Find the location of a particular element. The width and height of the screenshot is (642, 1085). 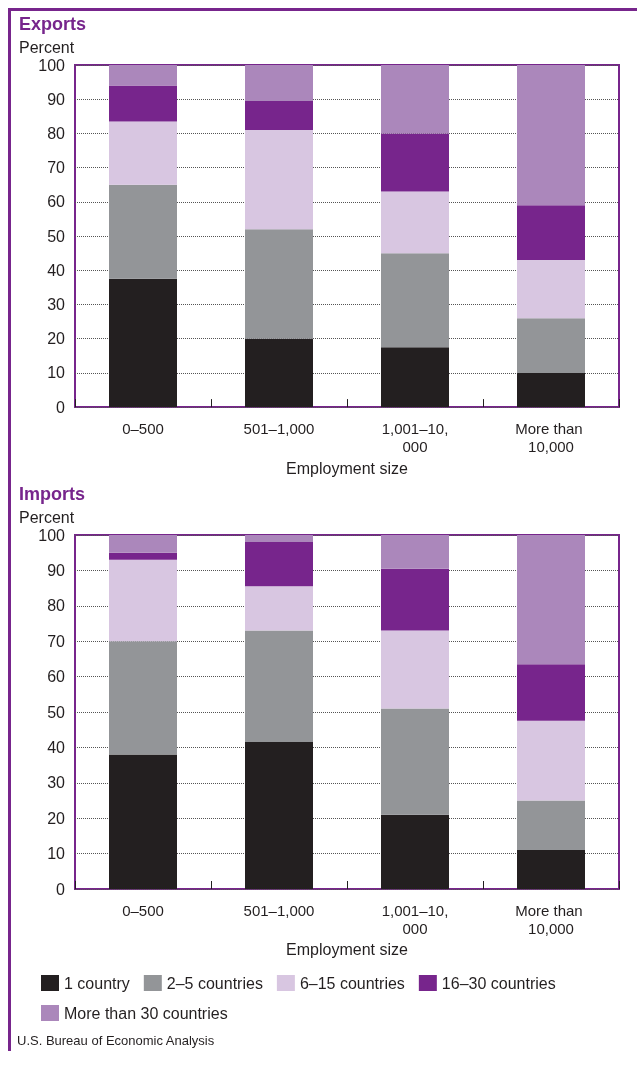

legend-label: More than 30 countries is located at coordinates (146, 1013).